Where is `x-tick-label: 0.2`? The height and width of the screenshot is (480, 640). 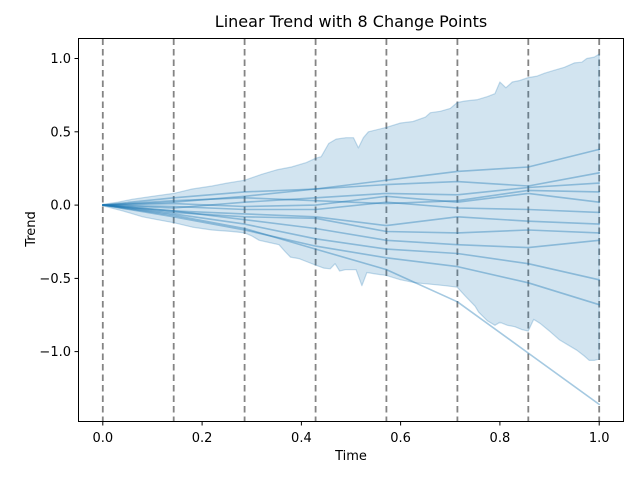 x-tick-label: 0.2 is located at coordinates (202, 438).